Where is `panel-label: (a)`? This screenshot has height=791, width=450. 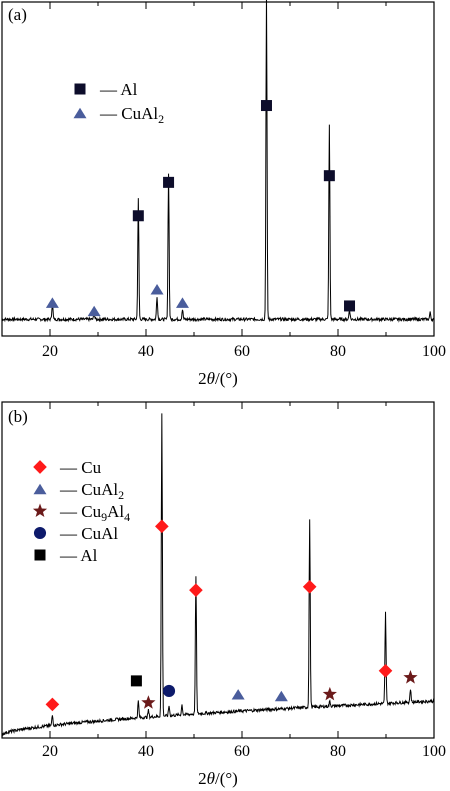
panel-label: (a) is located at coordinates (17, 14).